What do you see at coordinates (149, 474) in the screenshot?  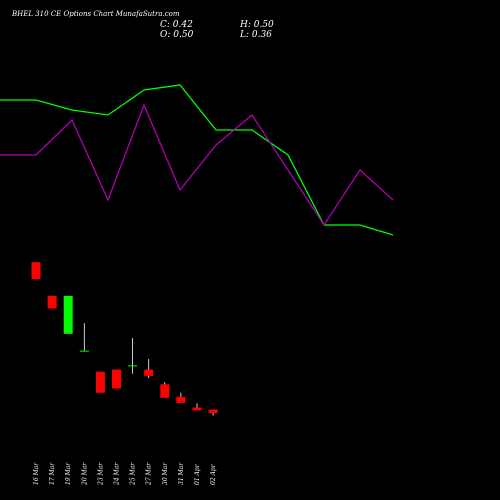 I see `x-tick-label: 27 Mar` at bounding box center [149, 474].